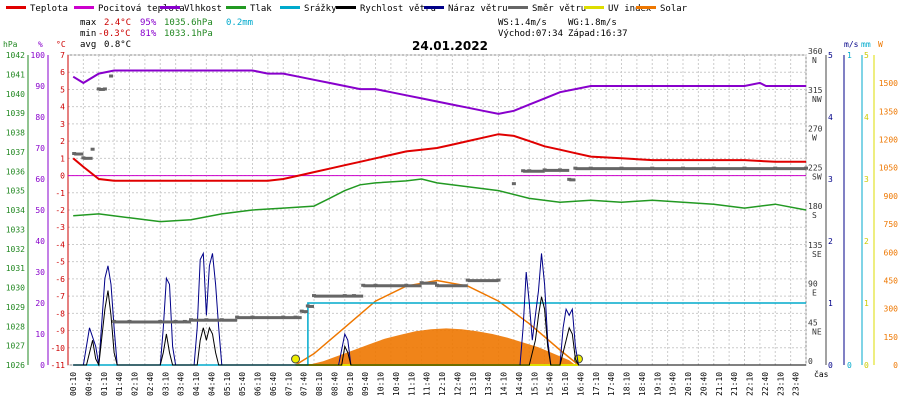  I want to click on time-tick-label: 12:10, so click(442, 384).